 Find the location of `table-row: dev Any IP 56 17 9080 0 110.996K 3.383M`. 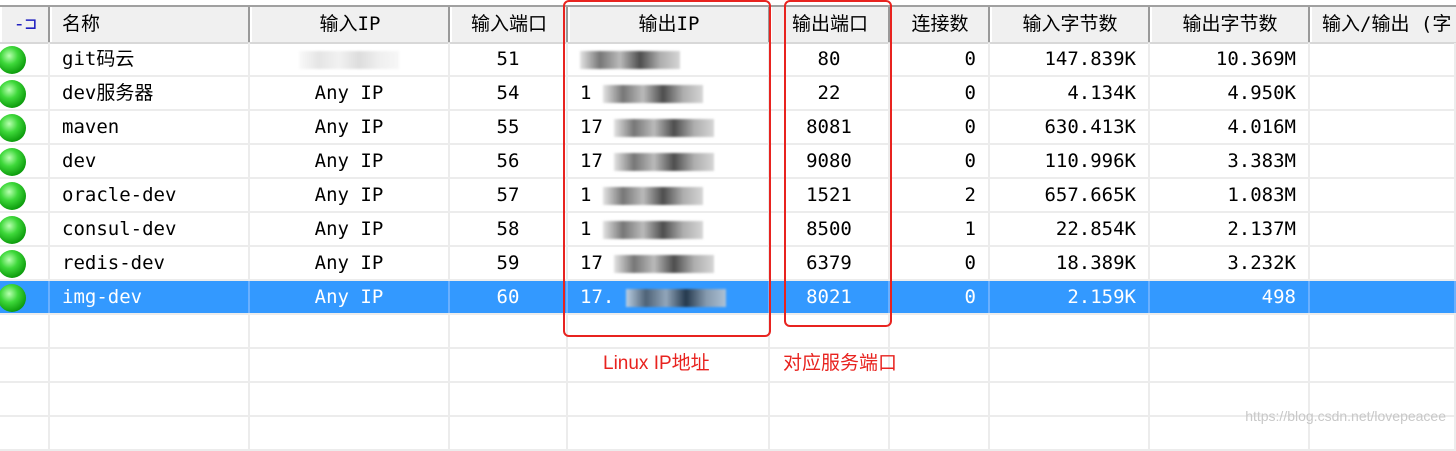

table-row: dev Any IP 56 17 9080 0 110.996K 3.383M is located at coordinates (728, 162).